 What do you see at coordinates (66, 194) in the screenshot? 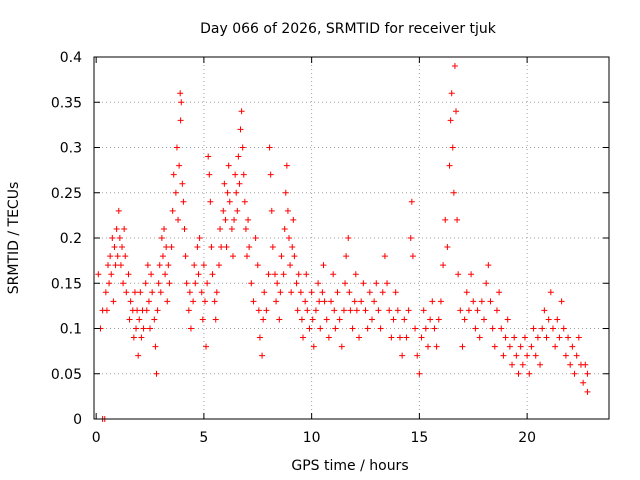
I see `y-tick-label: 0.25` at bounding box center [66, 194].